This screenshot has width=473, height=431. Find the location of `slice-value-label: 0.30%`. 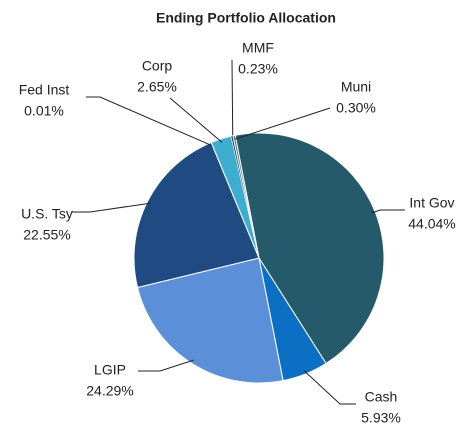

slice-value-label: 0.30% is located at coordinates (356, 108).